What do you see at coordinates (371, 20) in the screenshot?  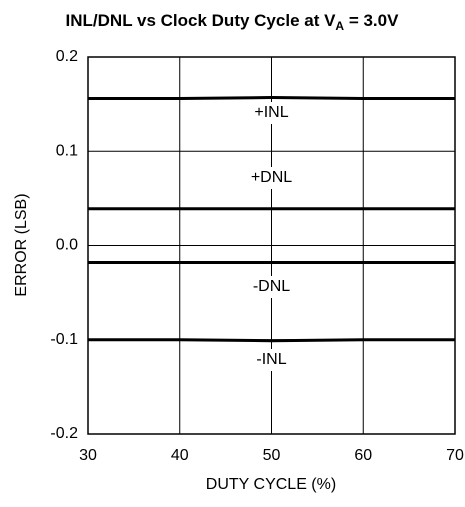 I see `title-part: = 3.0V` at bounding box center [371, 20].